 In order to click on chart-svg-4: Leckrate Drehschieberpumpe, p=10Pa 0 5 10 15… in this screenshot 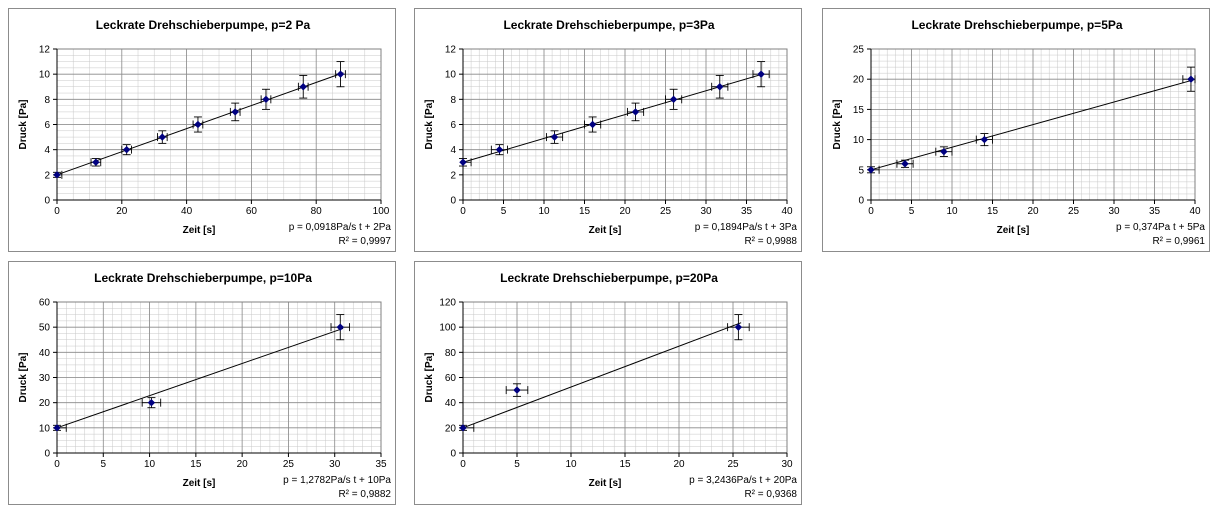, I will do `click(204, 385)`.